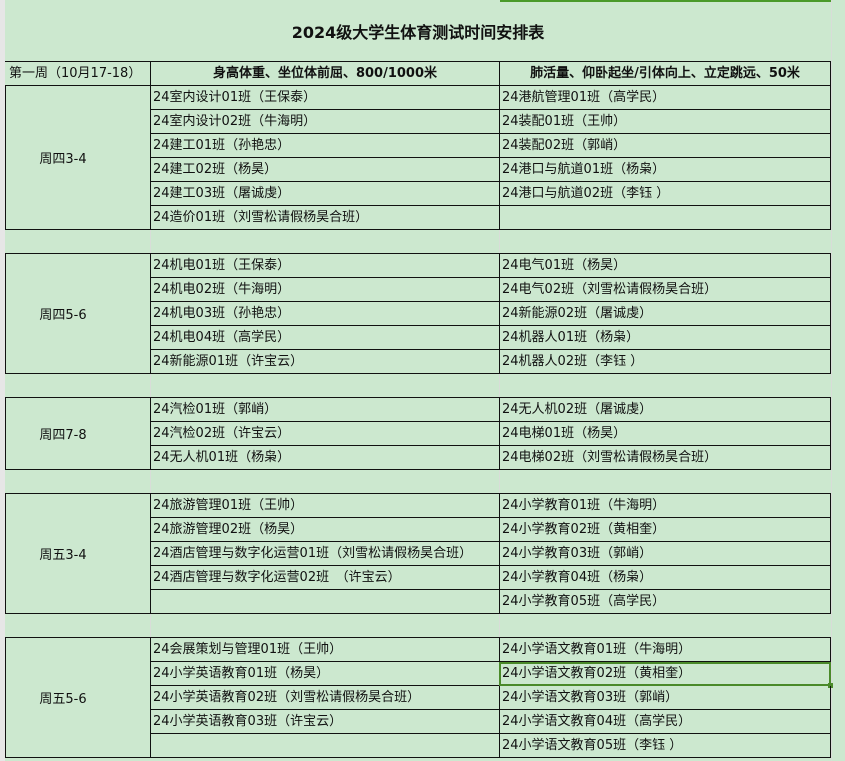 The image size is (845, 761). Describe the element at coordinates (665, 290) in the screenshot. I see `class-cell-col2: 24电气02班（刘雪松请假杨昊合班）` at that location.